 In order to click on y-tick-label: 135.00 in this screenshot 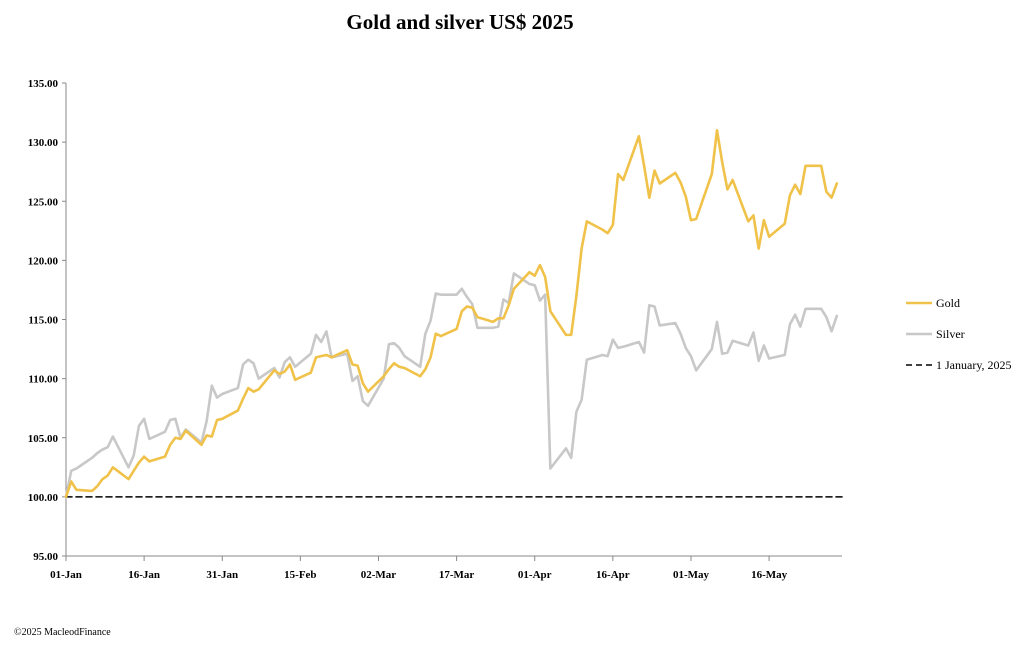, I will do `click(43, 84)`.